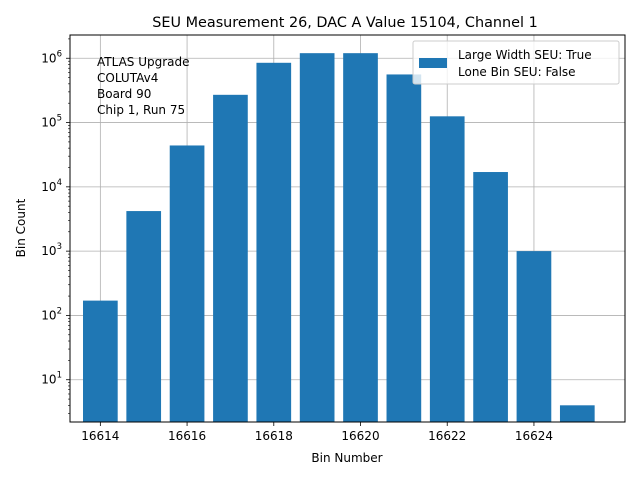 This screenshot has width=640, height=480. What do you see at coordinates (51, 57) in the screenshot?
I see `y-tick-label: 10⁶` at bounding box center [51, 57].